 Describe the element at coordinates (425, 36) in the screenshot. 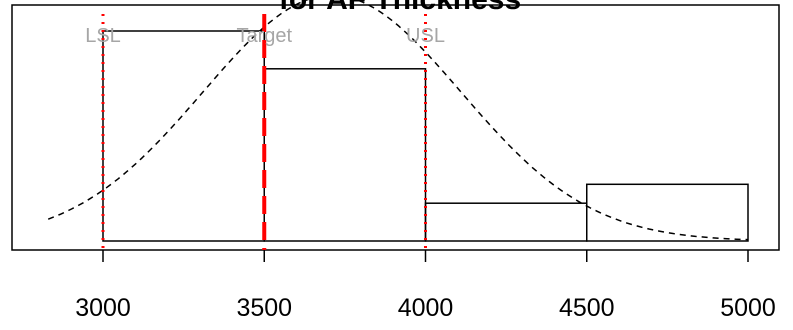

I see `spec-label-usl: USL` at that location.